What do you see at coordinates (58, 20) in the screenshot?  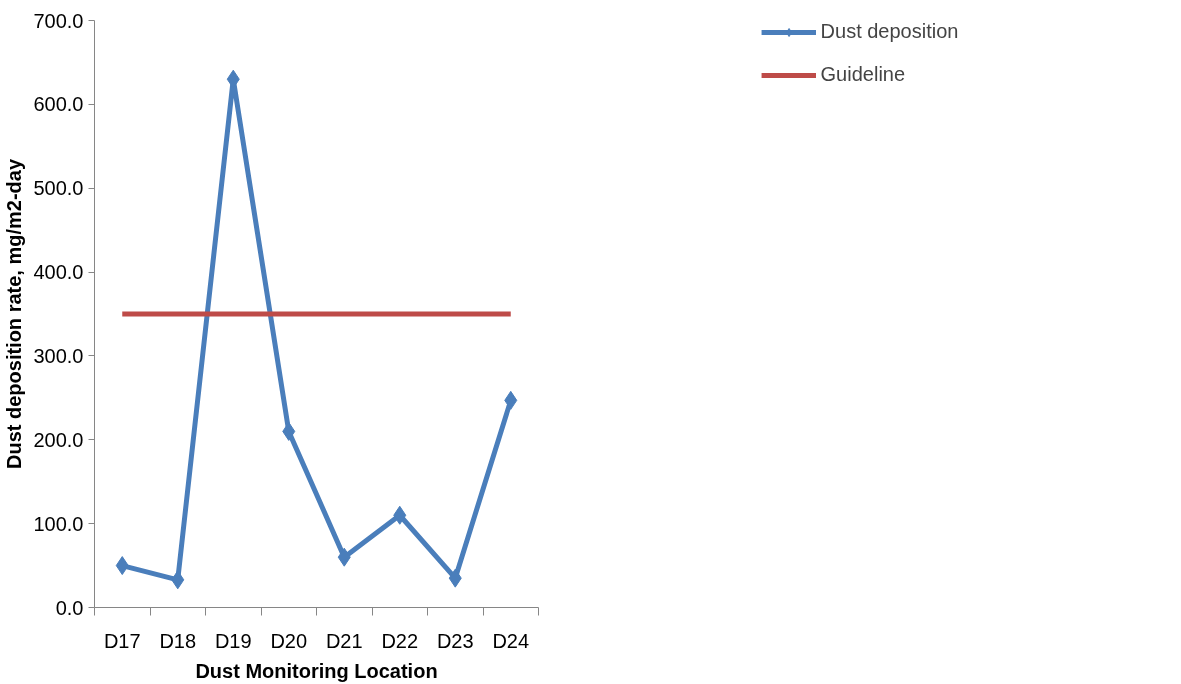 I see `y-tick-label: 700.0` at bounding box center [58, 20].